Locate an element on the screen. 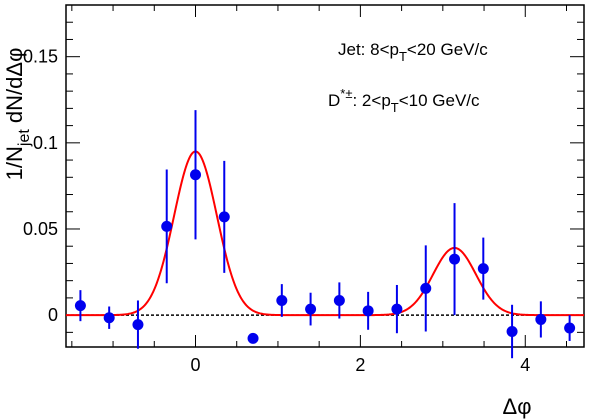 This screenshot has height=420, width=589. y-tick-label: 0 is located at coordinates (53, 315).